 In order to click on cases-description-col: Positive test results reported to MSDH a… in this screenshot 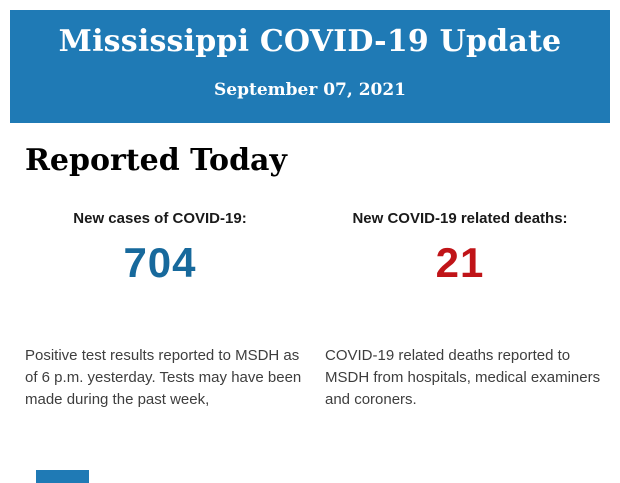, I will do `click(160, 378)`.